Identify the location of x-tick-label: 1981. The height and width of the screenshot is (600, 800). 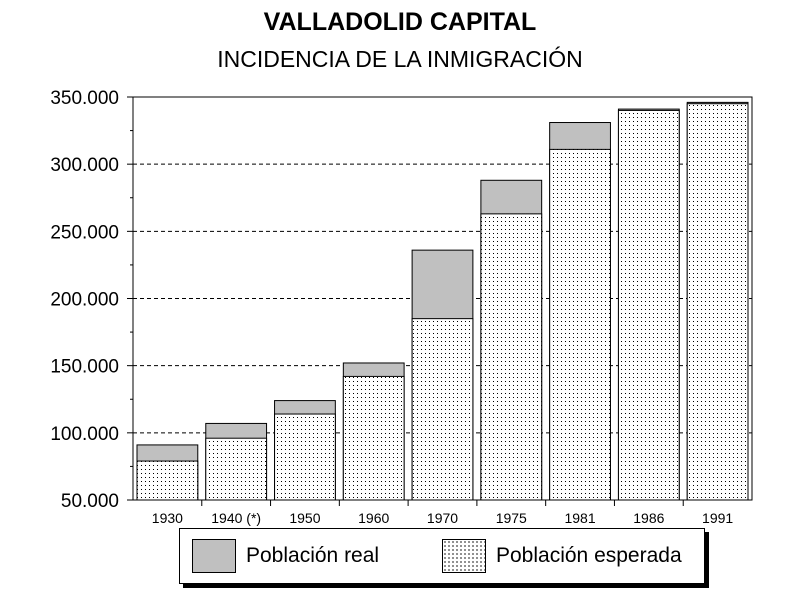
(579, 518).